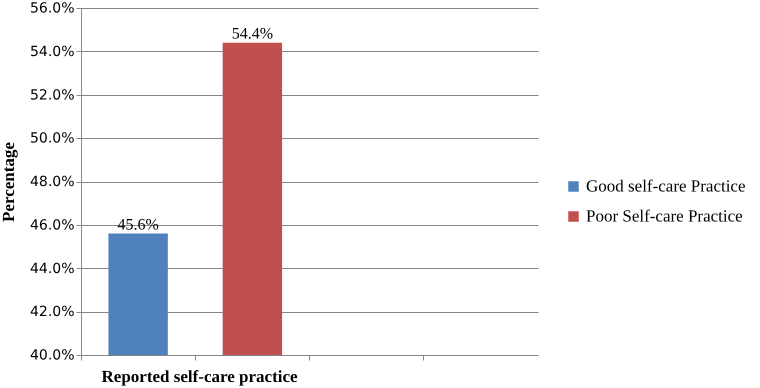 The width and height of the screenshot is (760, 388). I want to click on y-axis-title: Percentage, so click(9, 182).